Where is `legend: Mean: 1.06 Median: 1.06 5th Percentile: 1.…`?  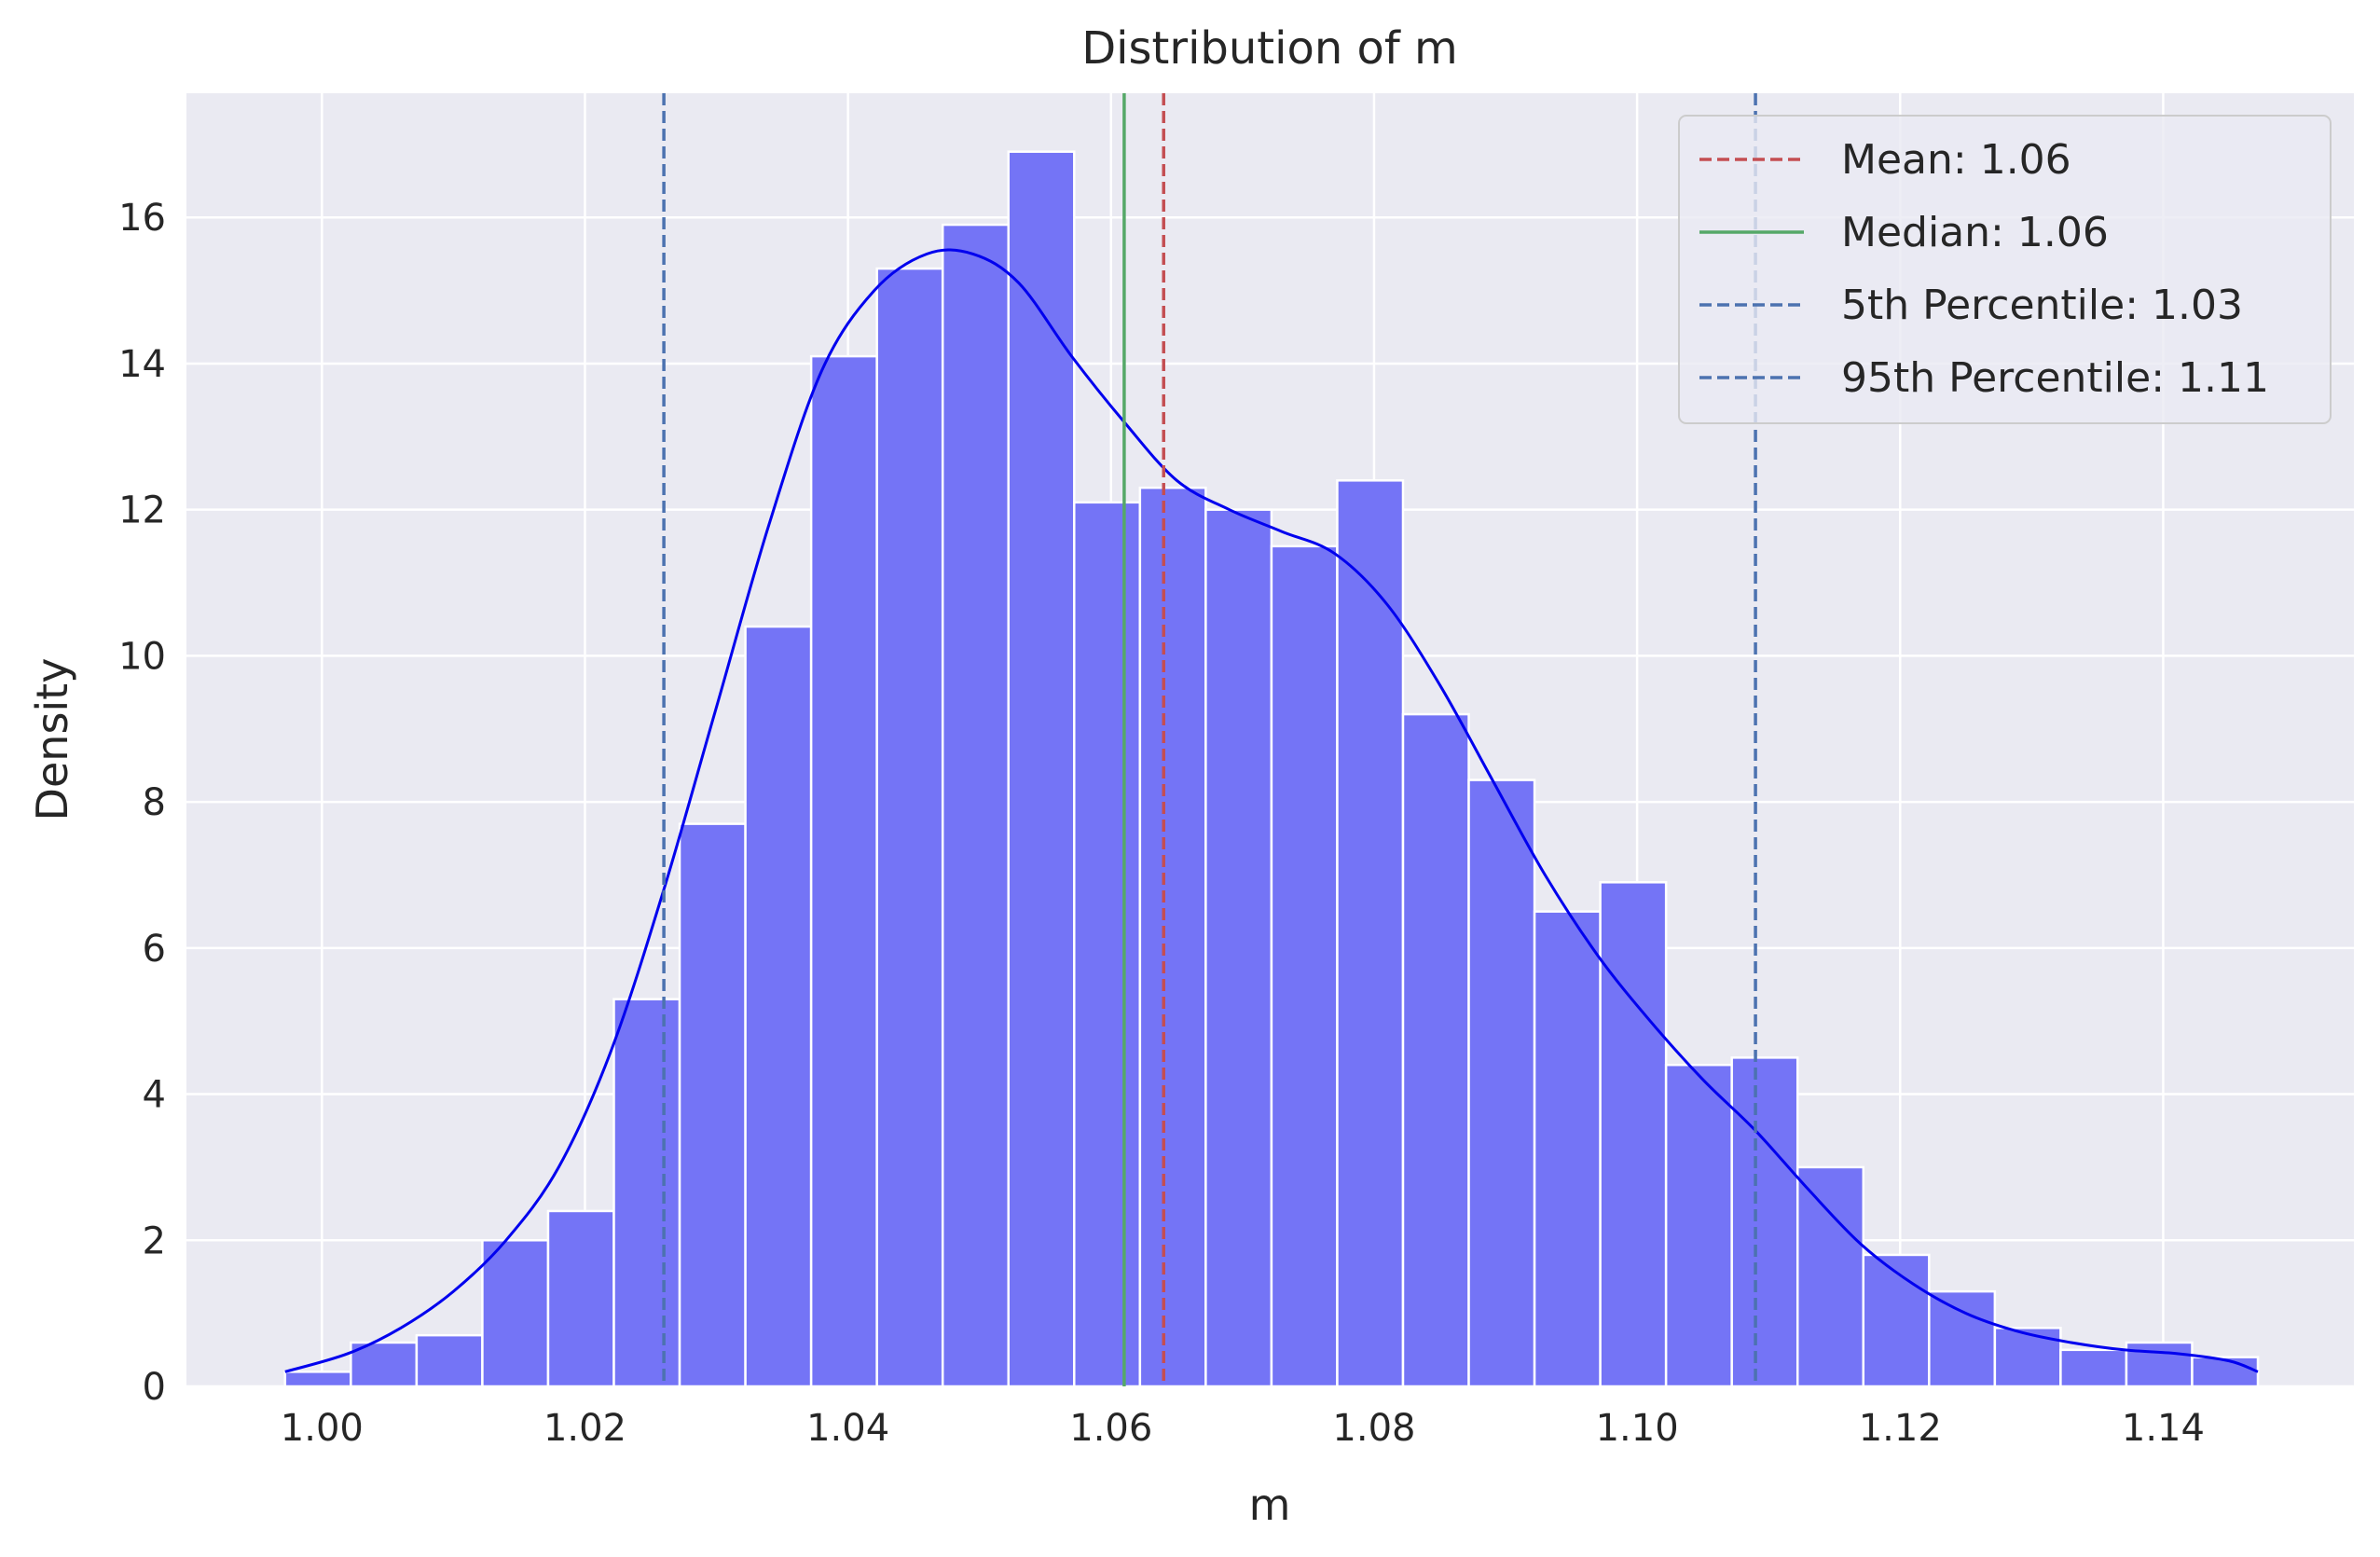
legend: Mean: 1.06 Median: 1.06 5th Percentile: 1.… is located at coordinates (2005, 269).